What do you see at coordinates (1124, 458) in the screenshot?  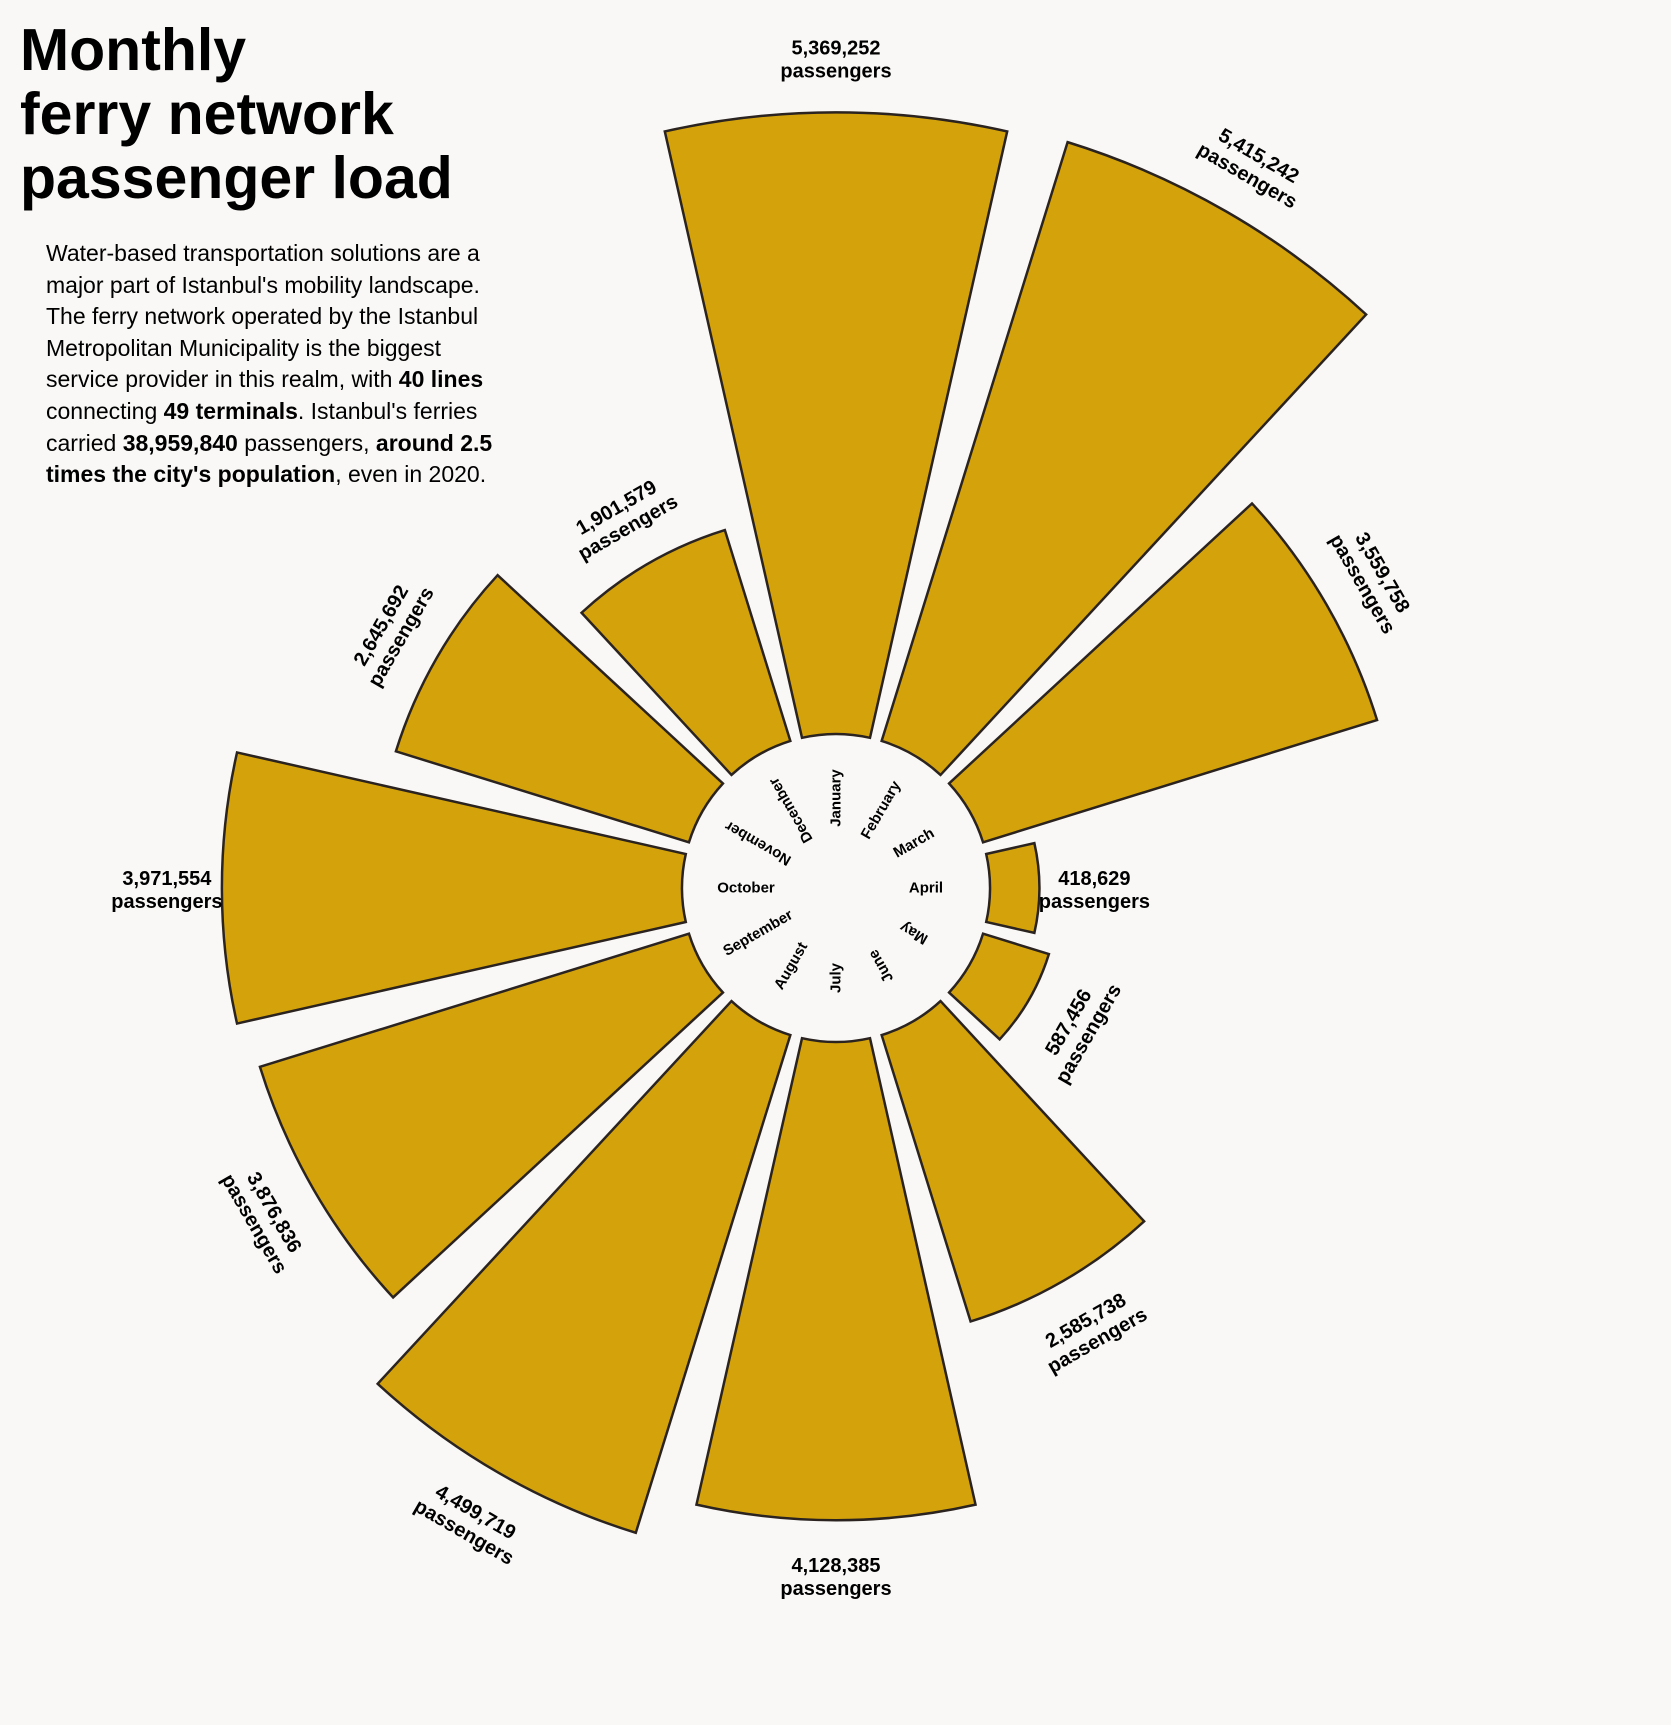 I see `bar-february` at bounding box center [1124, 458].